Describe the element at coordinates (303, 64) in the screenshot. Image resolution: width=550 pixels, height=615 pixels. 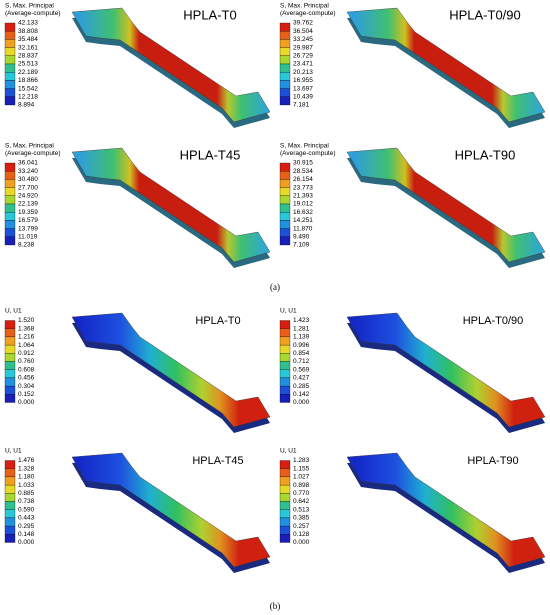
I see `legend-value: 23.471` at that location.